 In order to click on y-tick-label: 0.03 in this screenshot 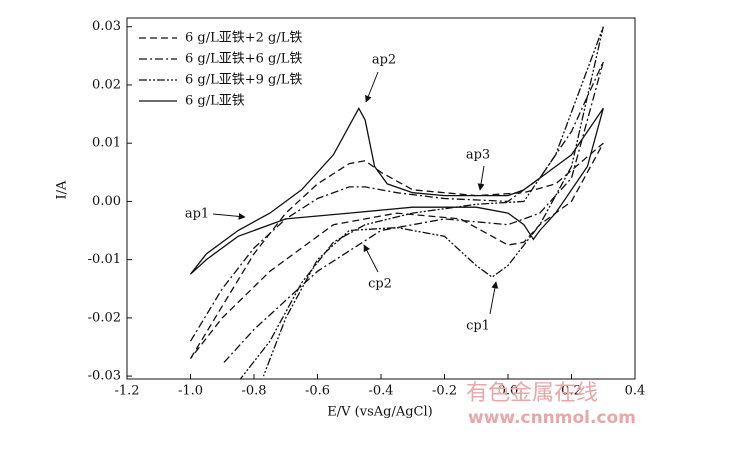, I will do `click(106, 26)`.